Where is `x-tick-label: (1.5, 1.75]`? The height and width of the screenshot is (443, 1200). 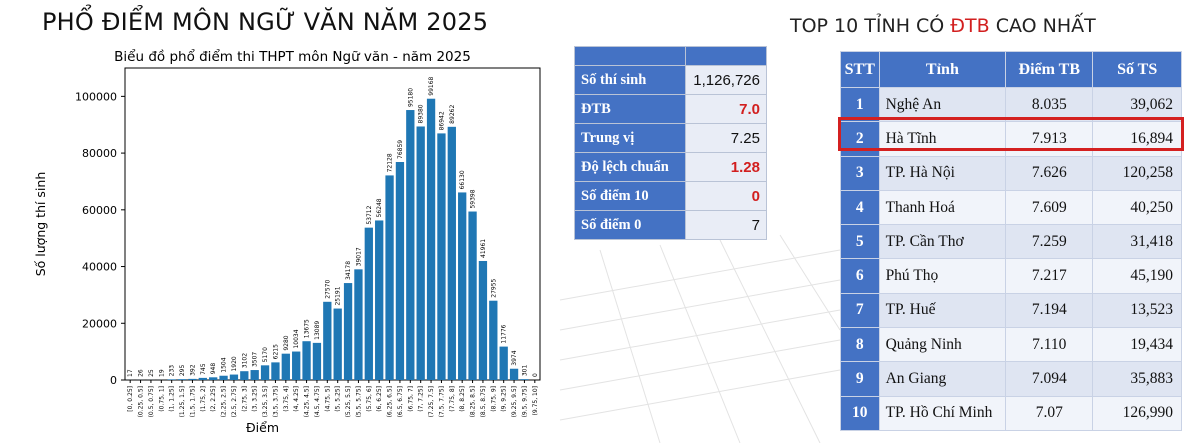
x-tick-label: (1.5, 1.75] is located at coordinates (192, 401).